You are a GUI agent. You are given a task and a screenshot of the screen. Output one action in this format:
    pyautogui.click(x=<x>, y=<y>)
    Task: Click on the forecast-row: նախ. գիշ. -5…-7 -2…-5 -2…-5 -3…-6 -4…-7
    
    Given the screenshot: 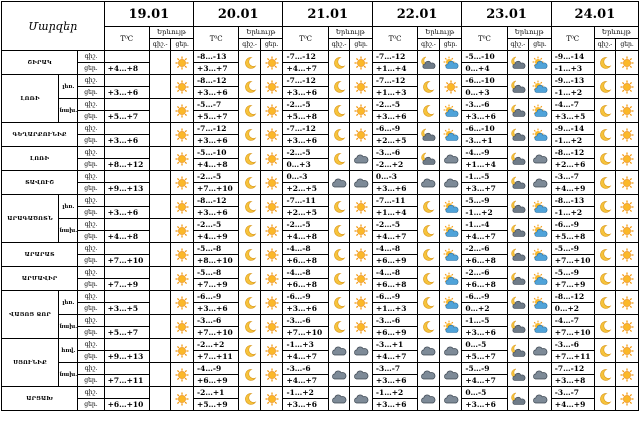 What is the action you would take?
    pyautogui.click(x=320, y=110)
    